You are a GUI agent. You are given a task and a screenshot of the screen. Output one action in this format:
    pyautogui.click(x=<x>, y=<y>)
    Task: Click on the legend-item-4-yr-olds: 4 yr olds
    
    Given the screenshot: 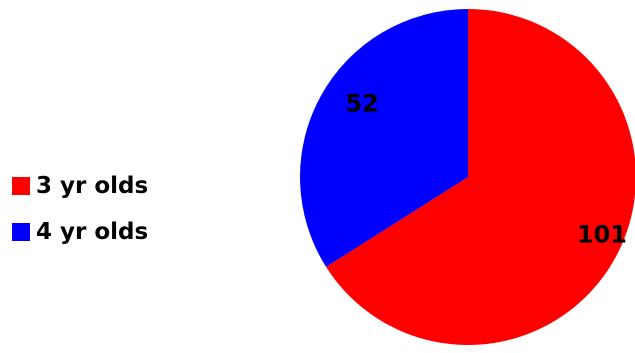 What is the action you would take?
    pyautogui.click(x=80, y=232)
    